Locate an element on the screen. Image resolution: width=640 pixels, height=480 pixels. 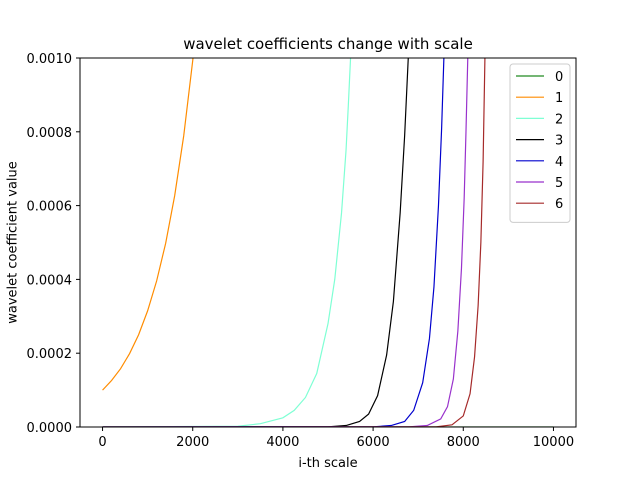
legend-label-6: 6 is located at coordinates (559, 204).